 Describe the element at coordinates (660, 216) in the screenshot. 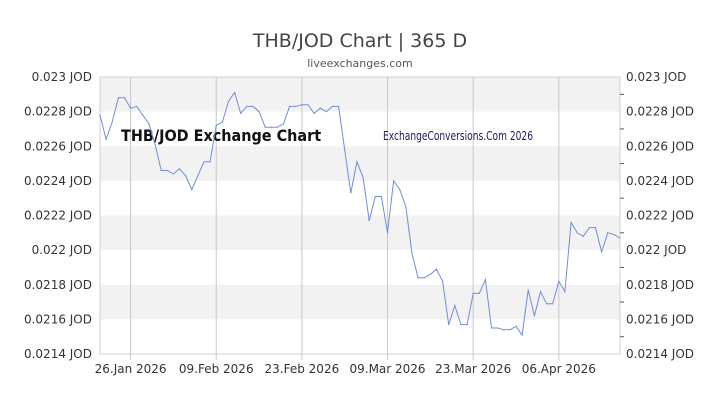

I see `y-tick-label-right: 0.0222 JOD` at that location.